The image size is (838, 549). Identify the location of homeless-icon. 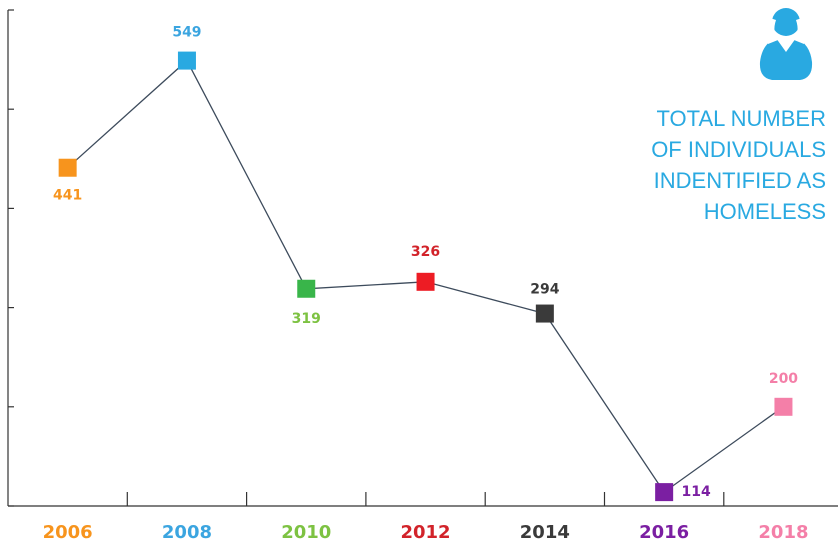
(786, 44).